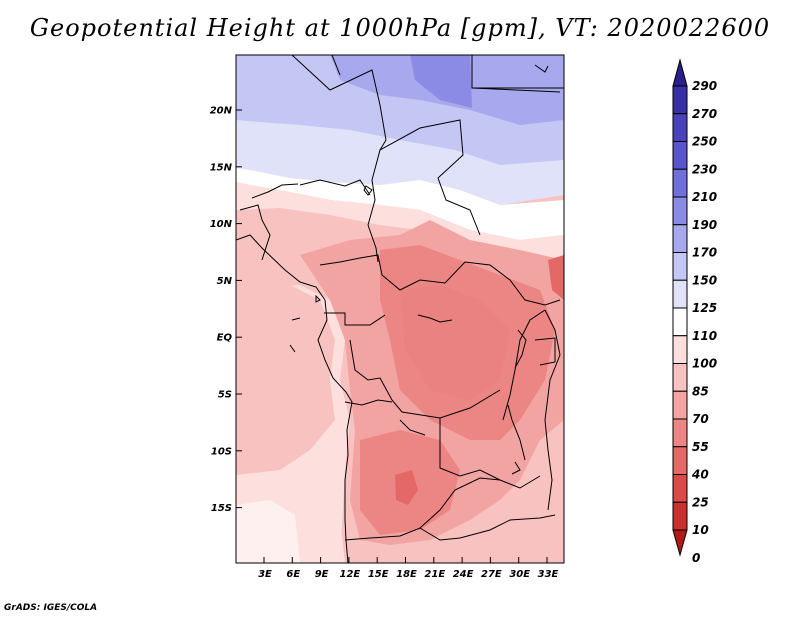 The width and height of the screenshot is (800, 618). I want to click on colorbar-label: 55, so click(700, 447).